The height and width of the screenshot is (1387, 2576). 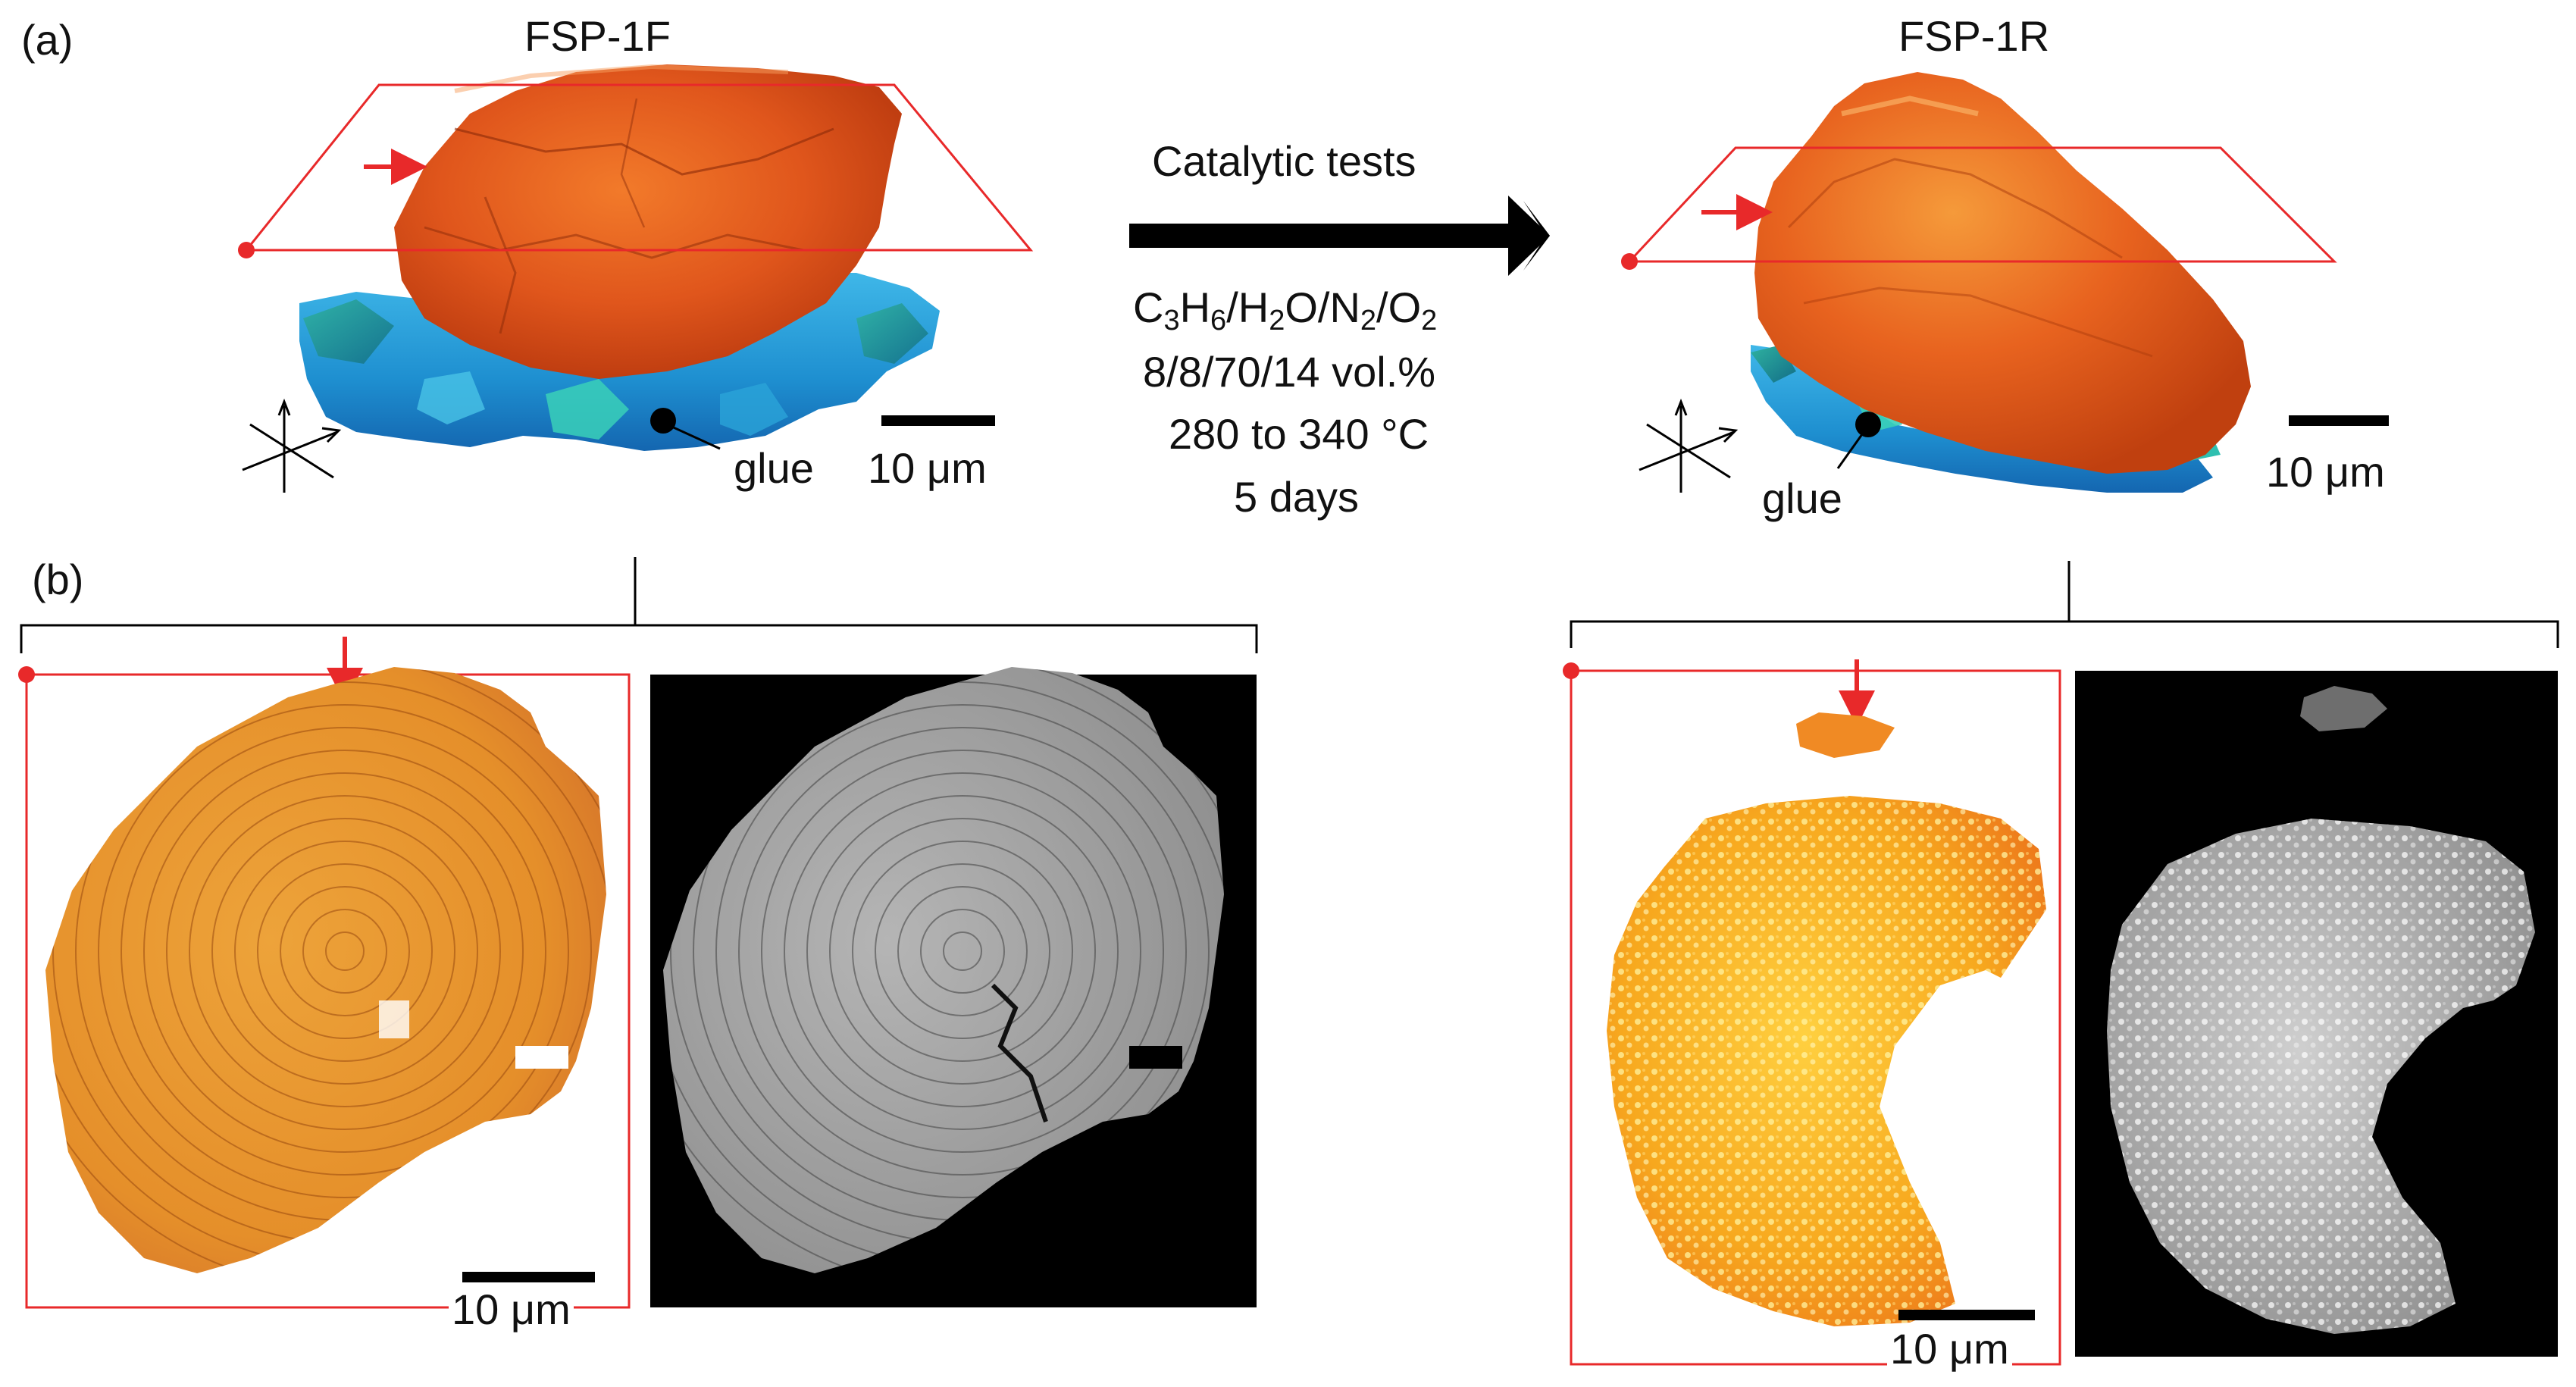 What do you see at coordinates (1296, 497) in the screenshot?
I see `process-duration: 5 days` at bounding box center [1296, 497].